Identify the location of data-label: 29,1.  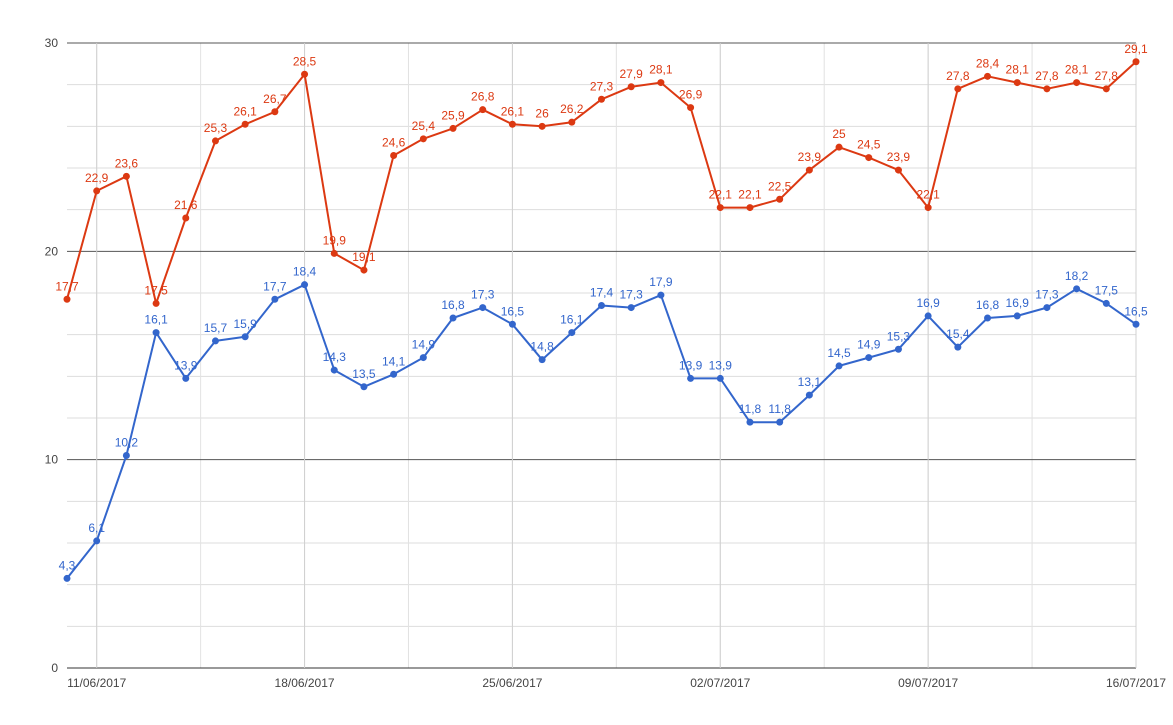
(1136, 49).